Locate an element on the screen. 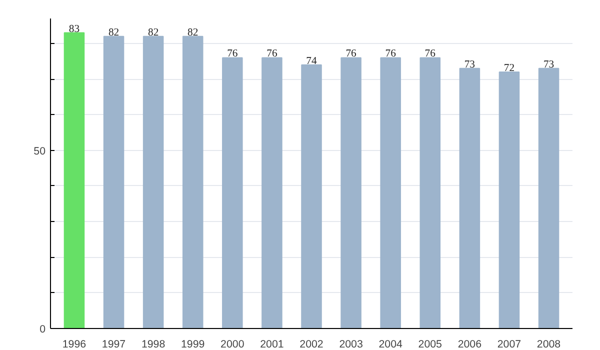 This screenshot has width=600, height=350. data-label: 72 is located at coordinates (509, 68).